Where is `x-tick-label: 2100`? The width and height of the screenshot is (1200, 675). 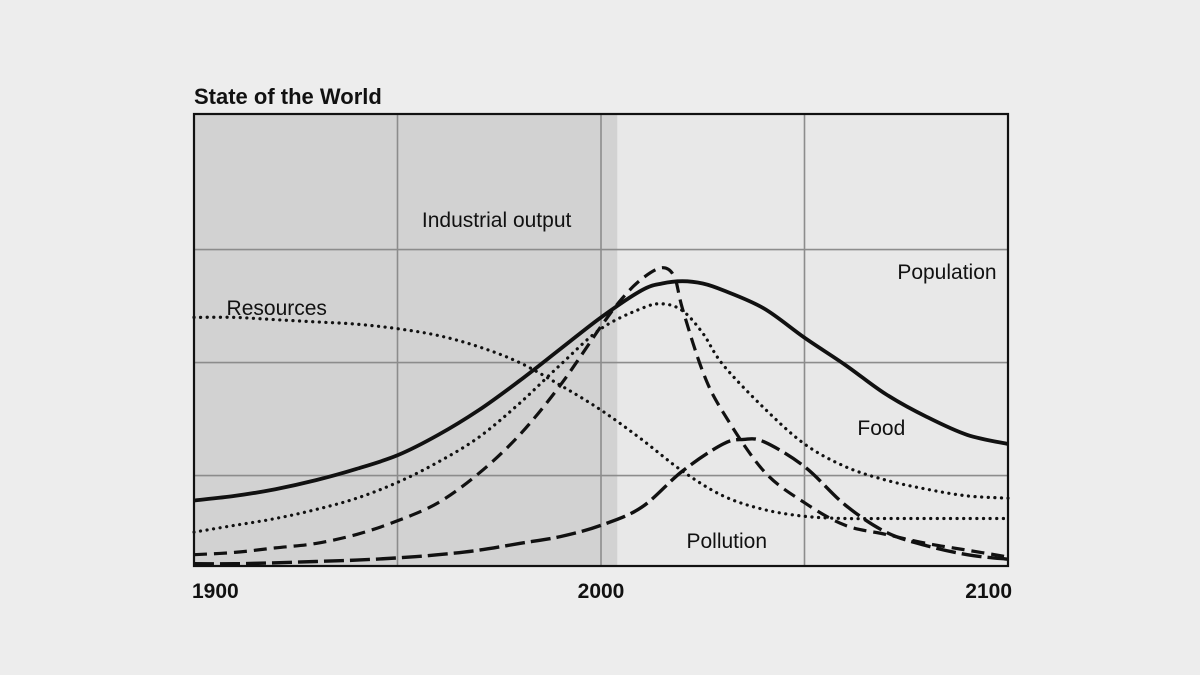
x-tick-label: 2100 is located at coordinates (988, 591).